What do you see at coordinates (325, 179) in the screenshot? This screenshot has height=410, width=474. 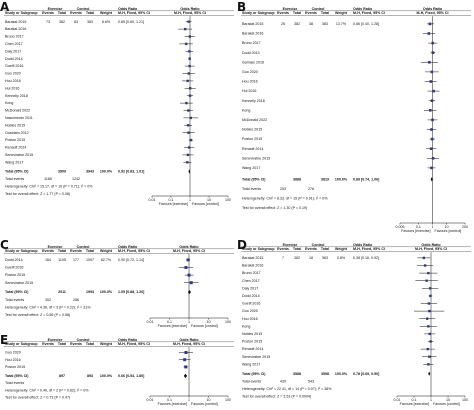 I see `total-control: 3819` at bounding box center [325, 179].